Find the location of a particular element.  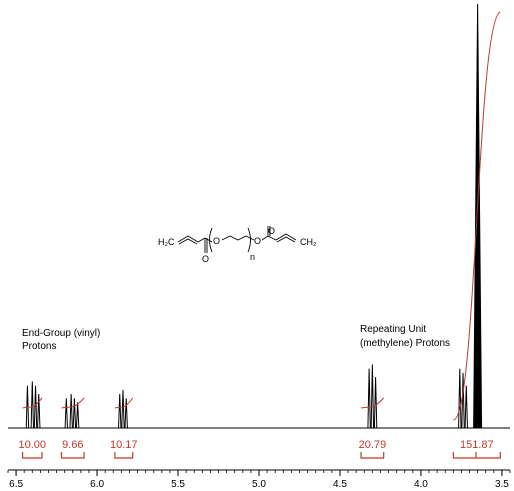

structure-repeat-n: n is located at coordinates (252, 257).